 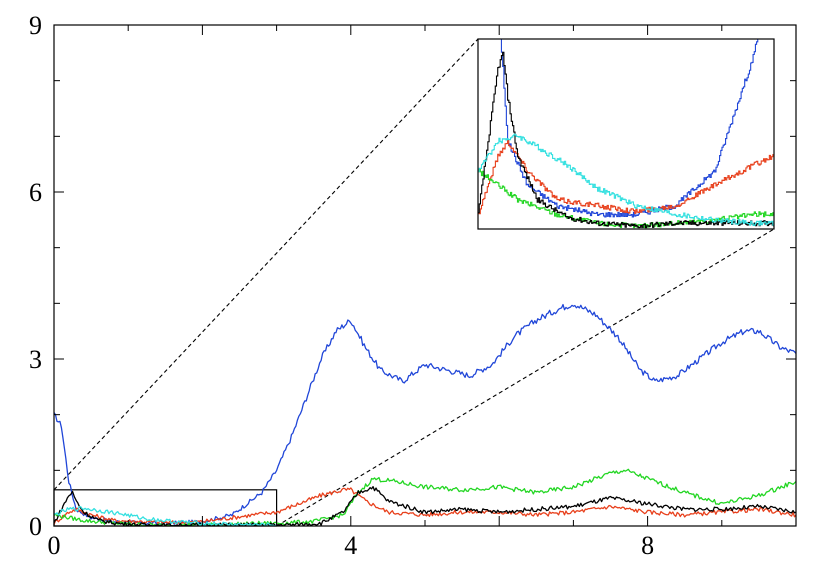 I want to click on y-tick-label: 9, so click(x=35, y=25).